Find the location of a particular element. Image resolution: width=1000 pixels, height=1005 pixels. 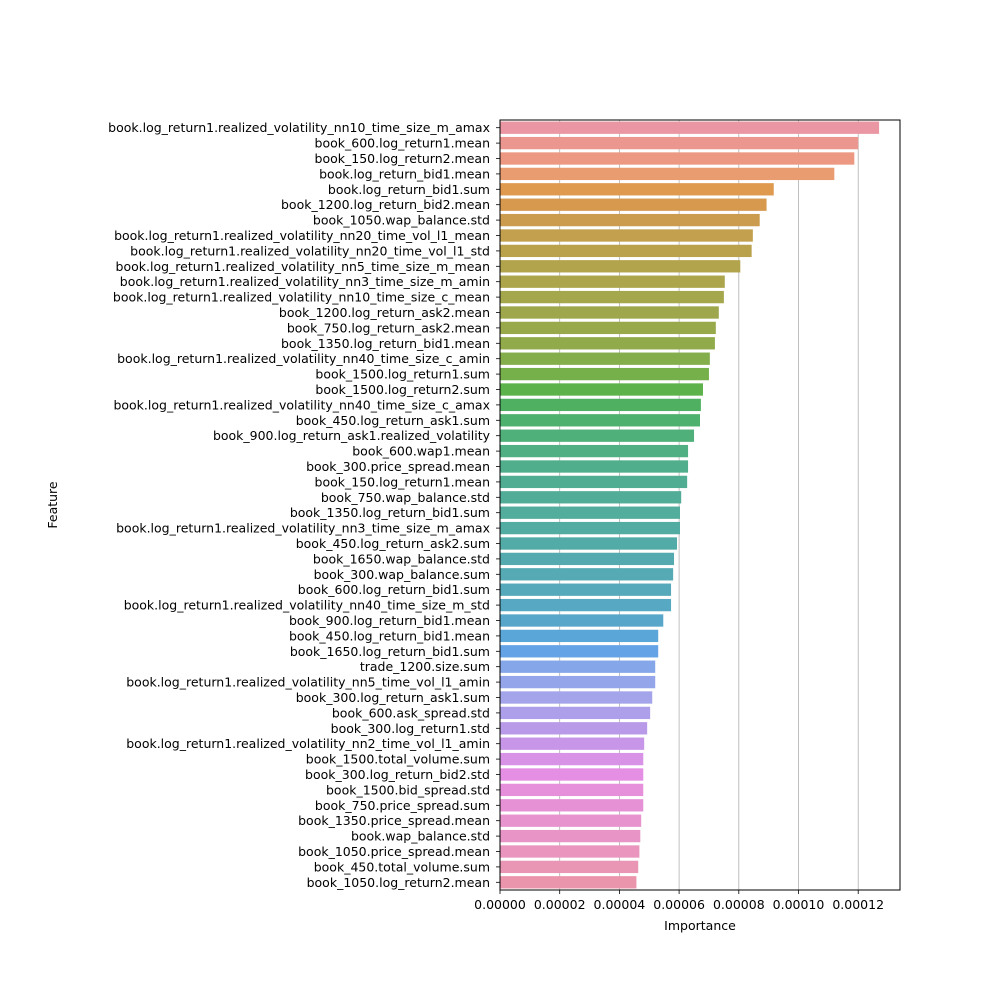

y-tick-label: book_300.log_return_ask1.sum is located at coordinates (393, 697).